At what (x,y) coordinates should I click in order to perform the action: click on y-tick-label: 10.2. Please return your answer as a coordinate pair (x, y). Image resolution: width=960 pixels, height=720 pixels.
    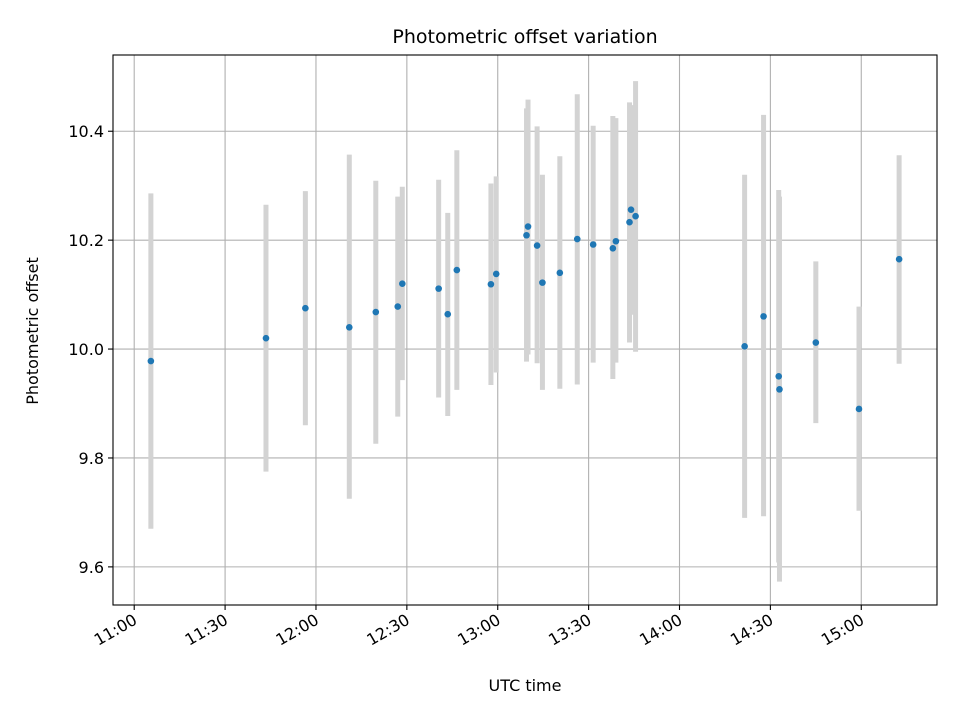
    Looking at the image, I should click on (86, 240).